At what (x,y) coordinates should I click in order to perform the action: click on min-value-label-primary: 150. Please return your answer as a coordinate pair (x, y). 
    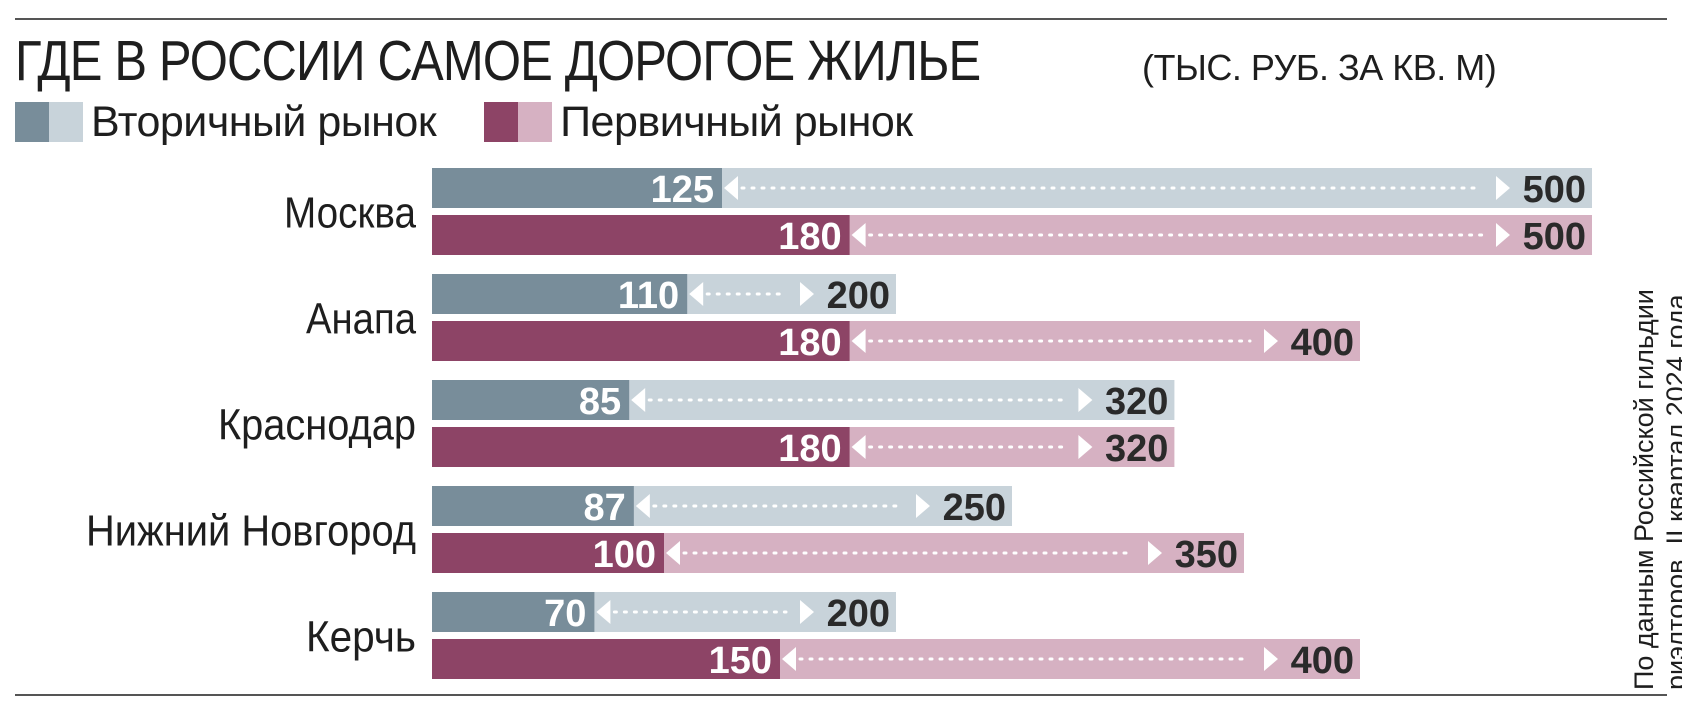
    Looking at the image, I should click on (740, 661).